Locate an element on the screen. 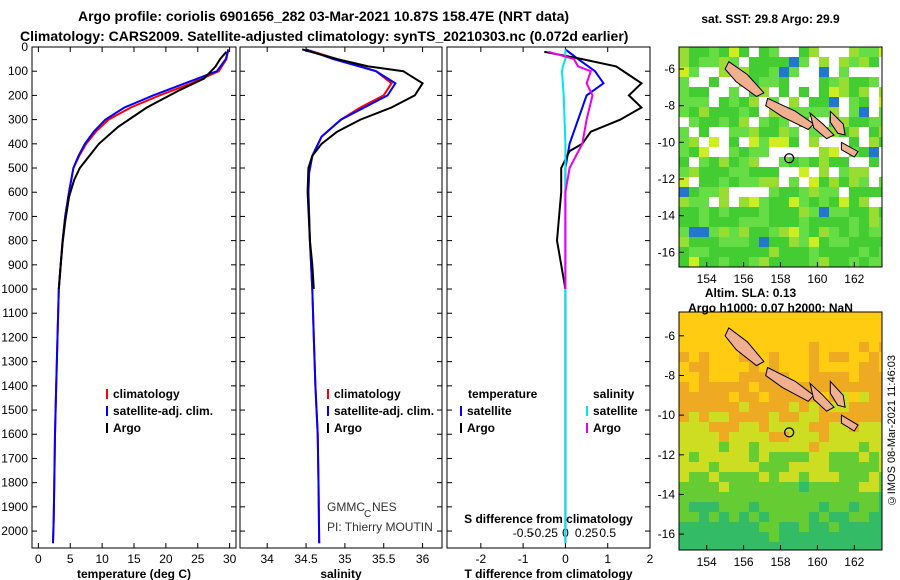 The image size is (900, 580). y-tick-label: 300 is located at coordinates (18, 120).